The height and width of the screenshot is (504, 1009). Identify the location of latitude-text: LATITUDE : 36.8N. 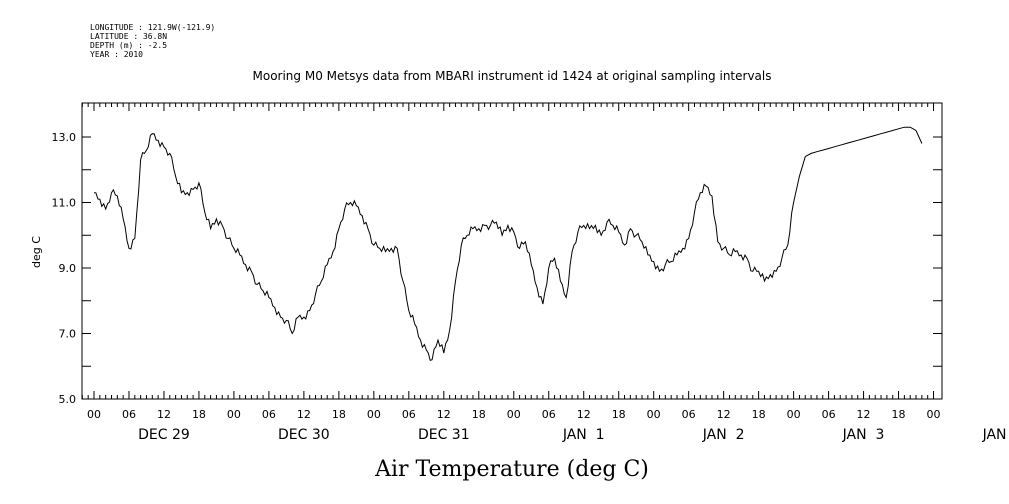
(128, 36).